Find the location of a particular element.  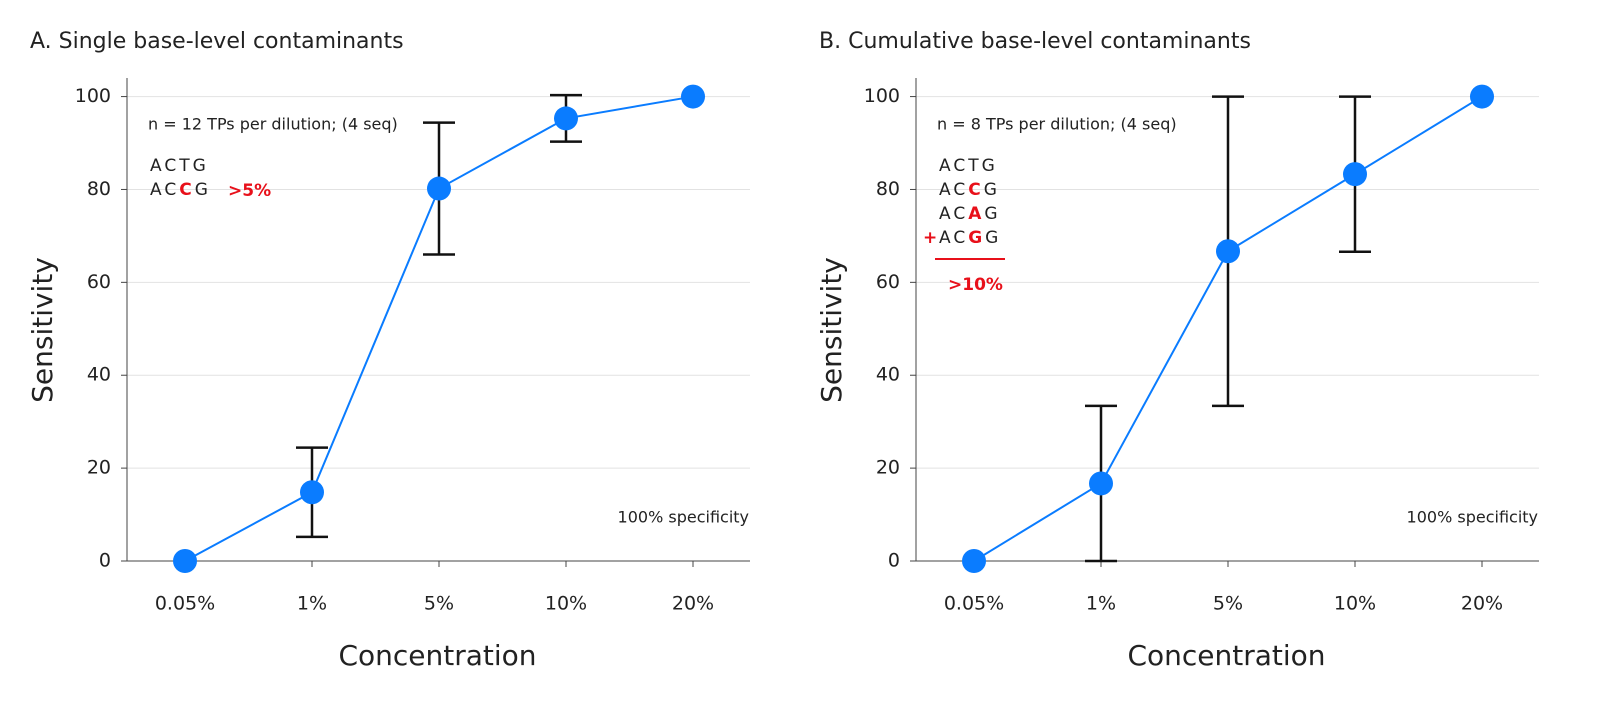

sequence: ACAG is located at coordinates (970, 214).